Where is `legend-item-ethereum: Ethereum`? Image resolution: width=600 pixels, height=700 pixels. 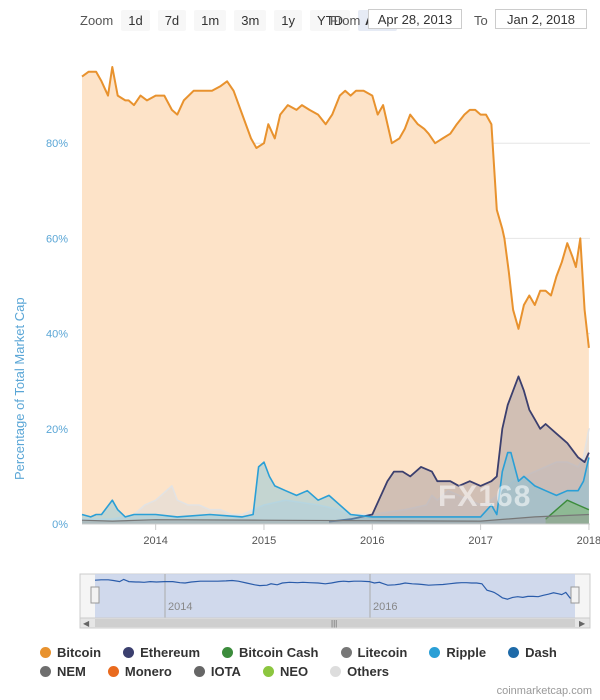 legend-item-ethereum: Ethereum is located at coordinates (161, 652).